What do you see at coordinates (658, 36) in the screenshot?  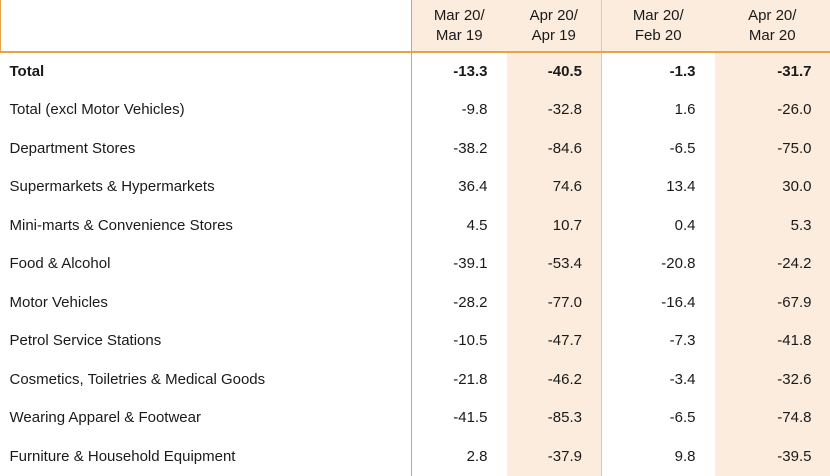 I see `column-header-line: Feb 20` at bounding box center [658, 36].